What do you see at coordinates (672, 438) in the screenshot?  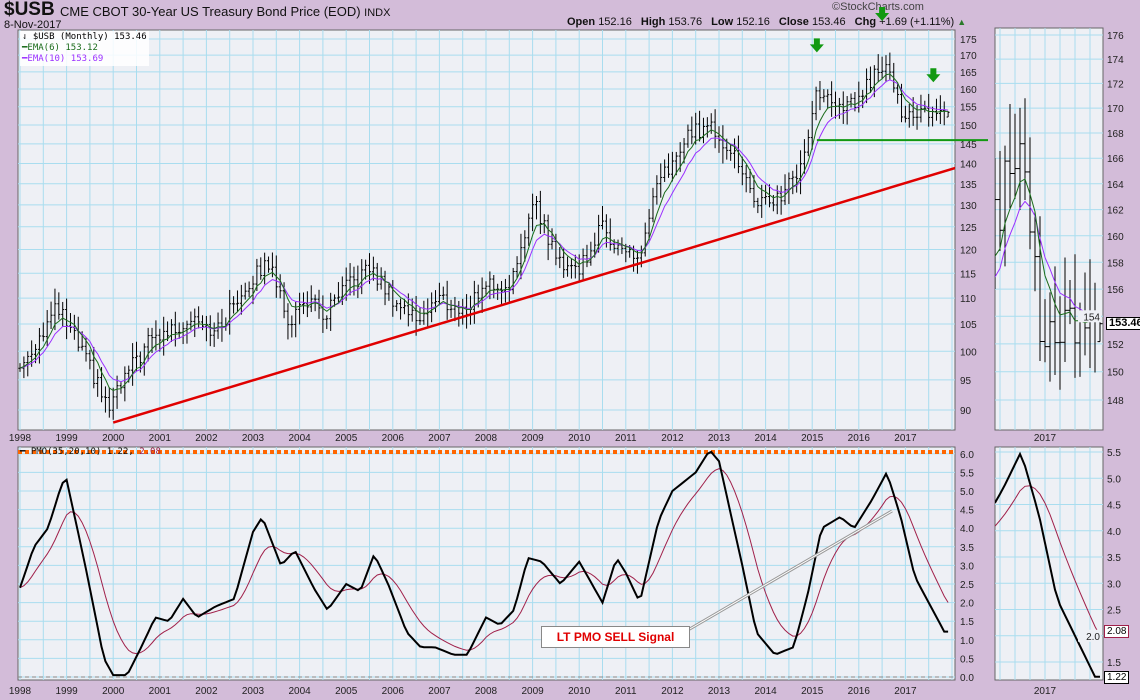 I see `year-label-top: 2012` at bounding box center [672, 438].